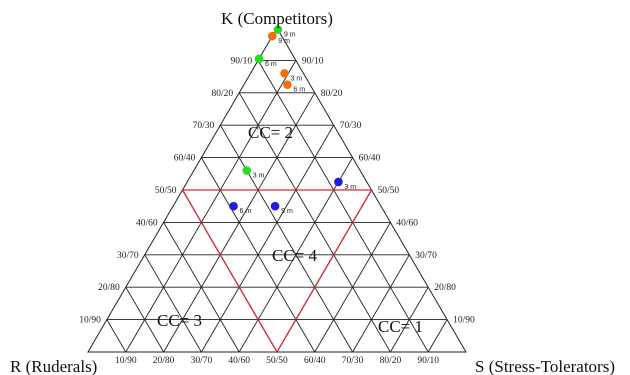 The width and height of the screenshot is (630, 375). I want to click on cc-region-label: CC= 4, so click(295, 255).